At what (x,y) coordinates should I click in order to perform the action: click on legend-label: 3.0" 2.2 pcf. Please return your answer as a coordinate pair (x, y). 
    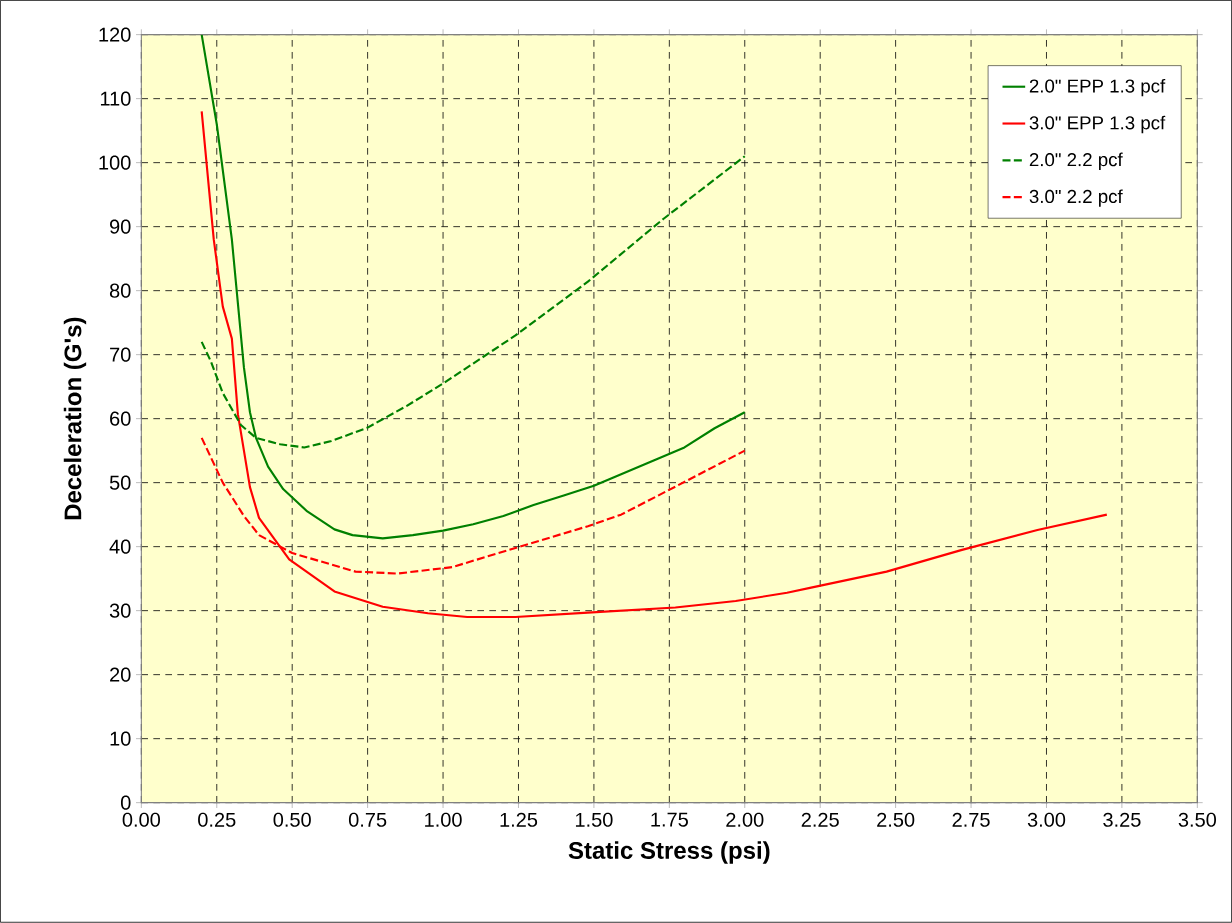
    Looking at the image, I should click on (1076, 198).